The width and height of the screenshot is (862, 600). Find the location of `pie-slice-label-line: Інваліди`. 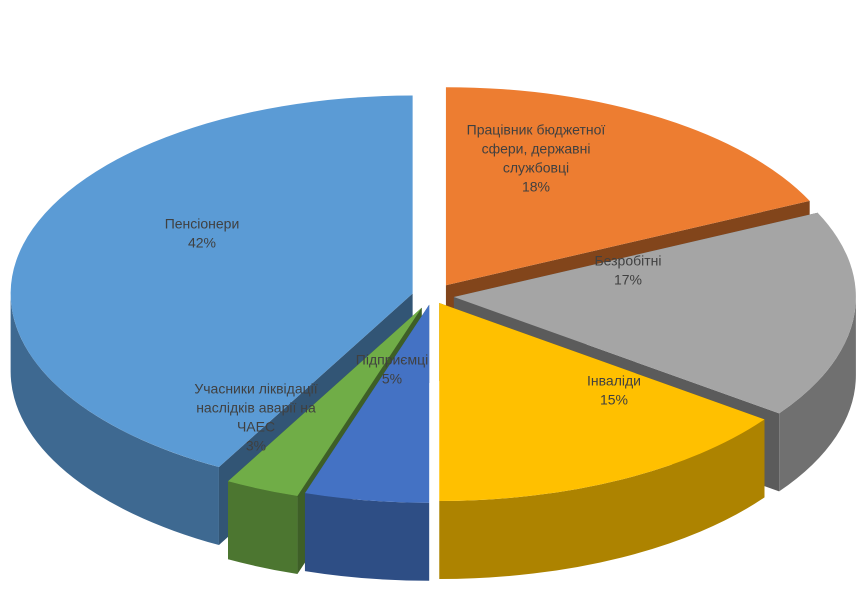

pie-slice-label-line: Інваліди is located at coordinates (614, 381).